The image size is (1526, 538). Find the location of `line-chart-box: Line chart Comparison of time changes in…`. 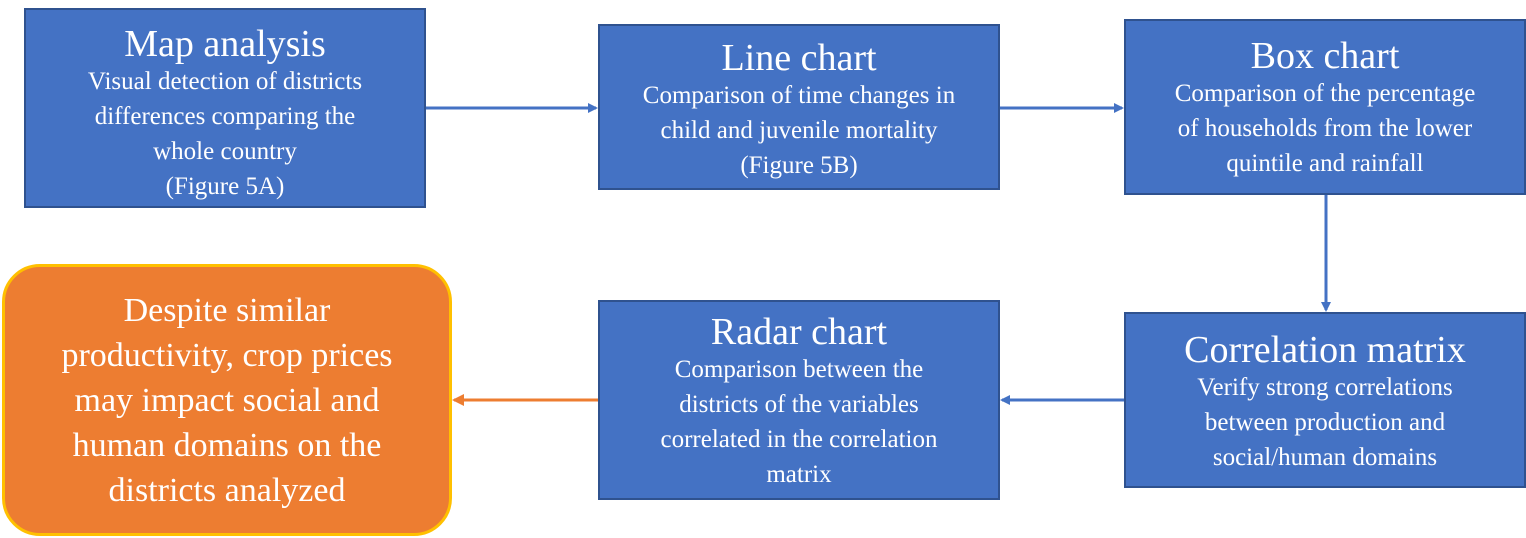

line-chart-box: Line chart Comparison of time changes in… is located at coordinates (799, 107).